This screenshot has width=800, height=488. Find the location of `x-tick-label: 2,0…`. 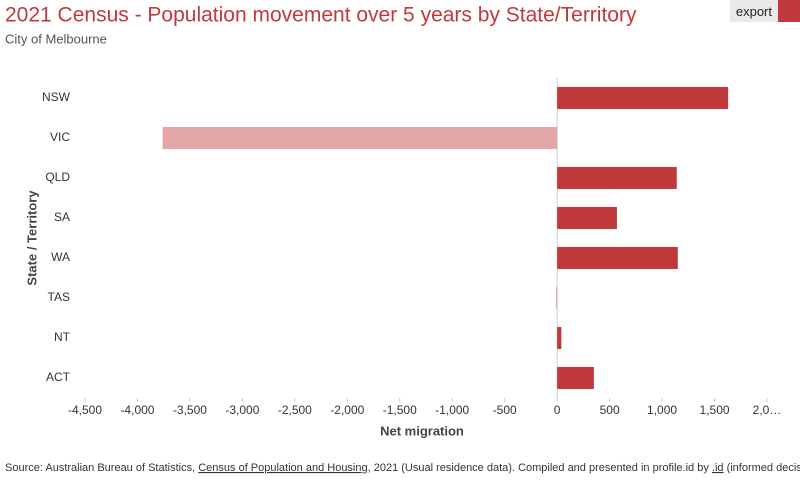

x-tick-label: 2,0… is located at coordinates (767, 410).